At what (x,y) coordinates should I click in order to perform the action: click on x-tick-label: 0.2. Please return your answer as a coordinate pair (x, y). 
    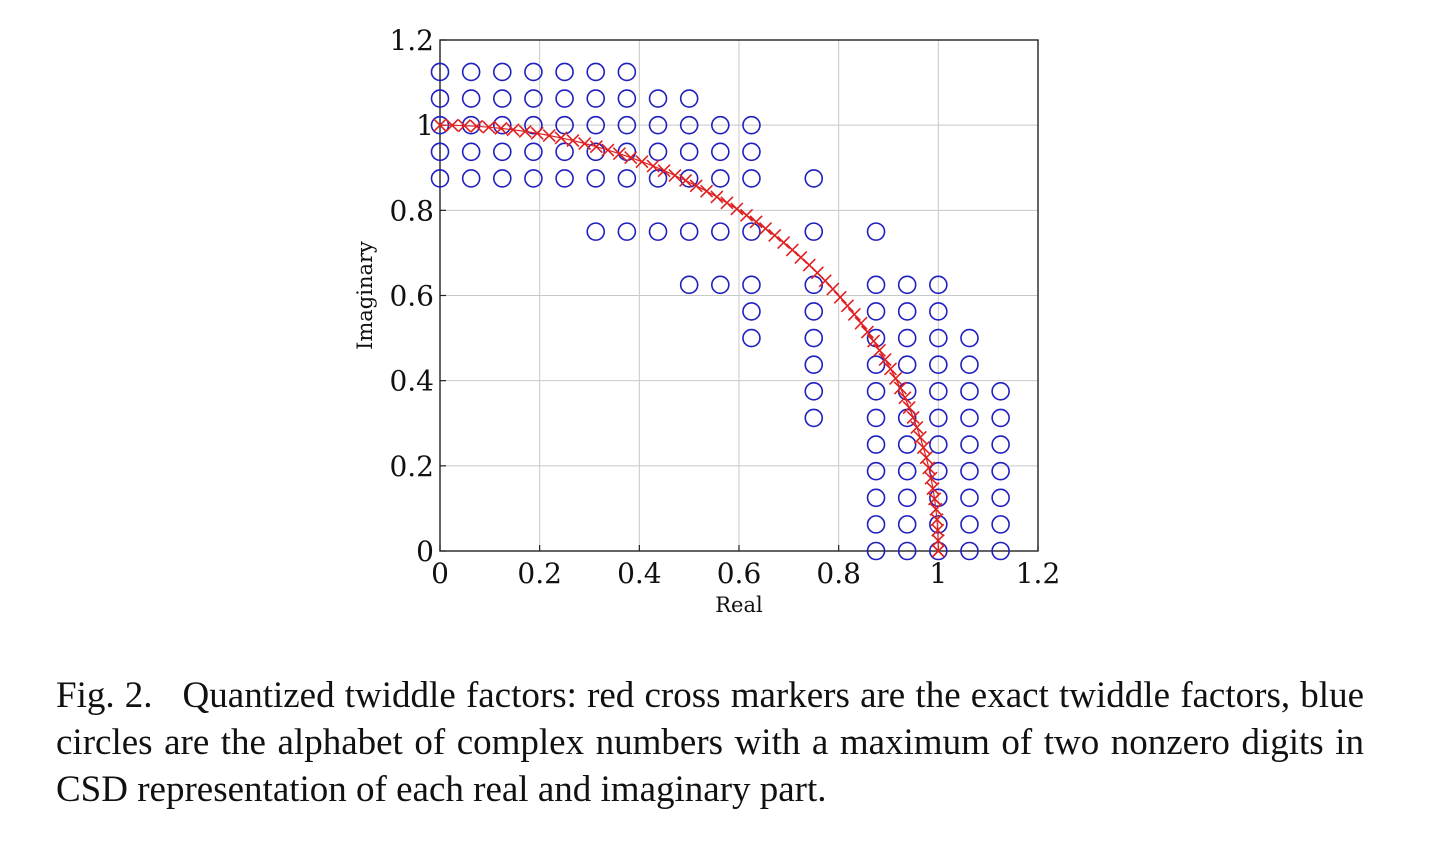
    Looking at the image, I should click on (539, 573).